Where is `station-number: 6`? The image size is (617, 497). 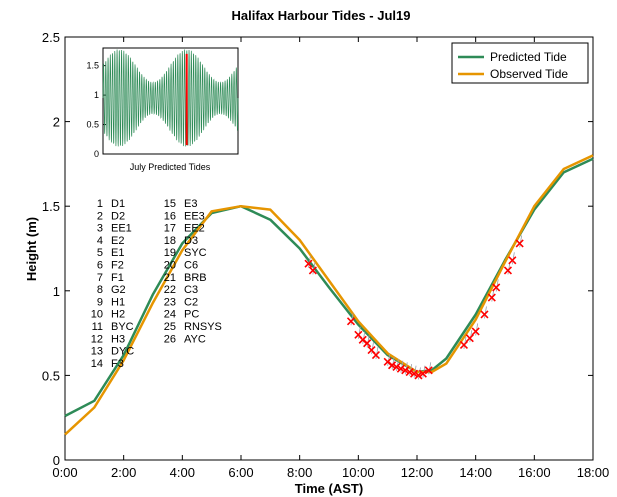
station-number: 6 is located at coordinates (100, 266).